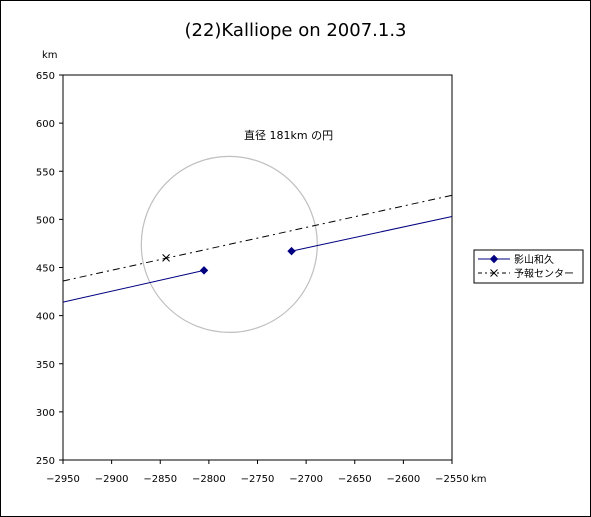  What do you see at coordinates (229, 244) in the screenshot?
I see `diameter-circle` at bounding box center [229, 244].